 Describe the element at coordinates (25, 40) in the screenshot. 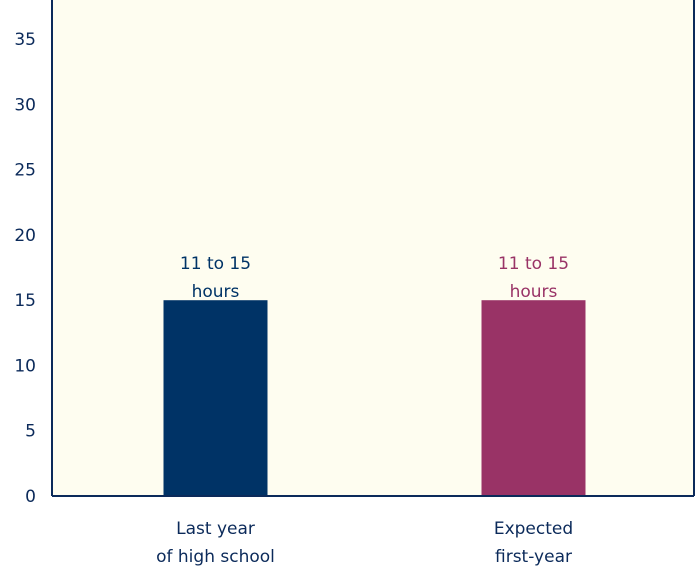

I see `y-tick-label: 35` at that location.